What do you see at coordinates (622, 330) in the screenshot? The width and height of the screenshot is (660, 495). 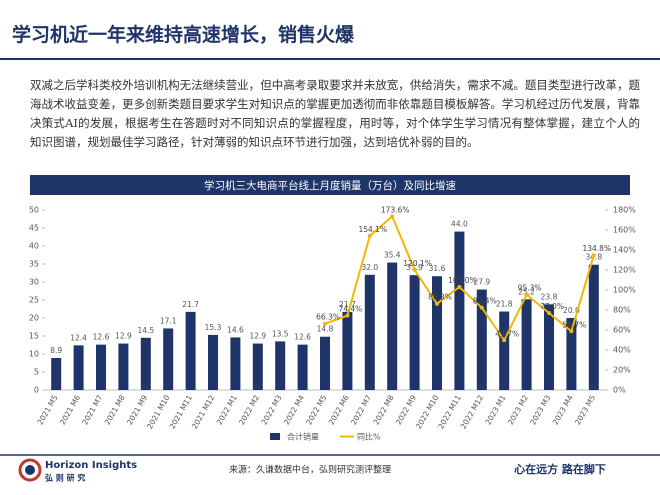 I see `y2-tick-label: 60%` at bounding box center [622, 330].